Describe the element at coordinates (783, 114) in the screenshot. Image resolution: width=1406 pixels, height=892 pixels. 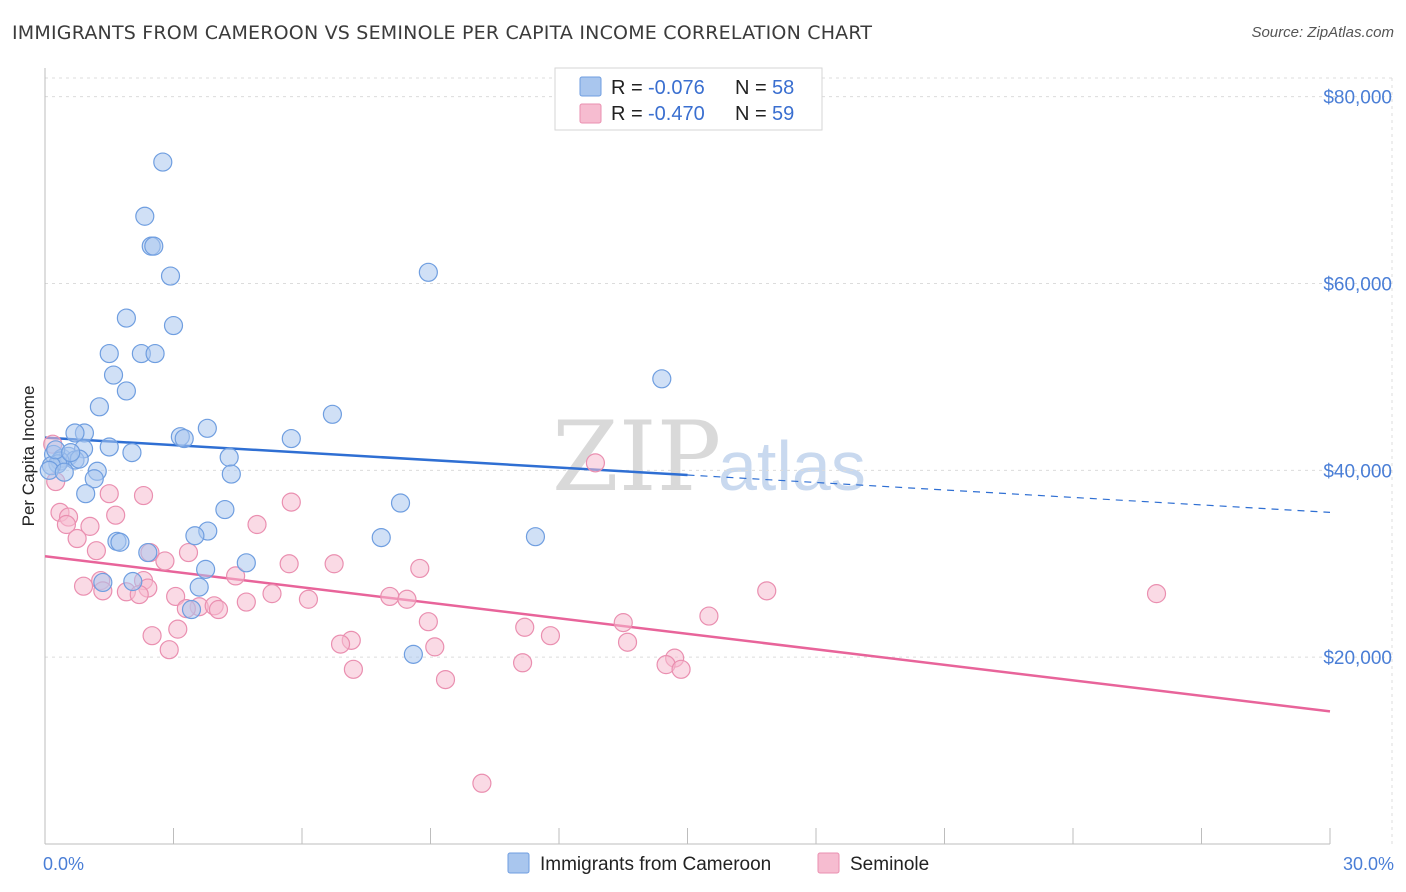
I see `legend-n-value-2: 59` at that location.